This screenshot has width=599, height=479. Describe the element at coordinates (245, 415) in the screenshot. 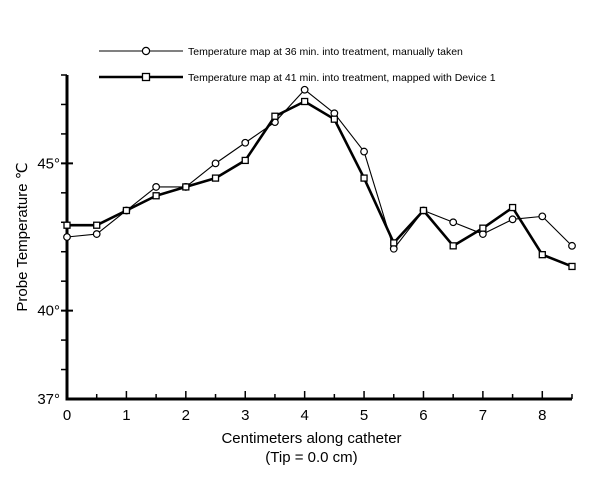

I see `x-tick-label: 3` at that location.